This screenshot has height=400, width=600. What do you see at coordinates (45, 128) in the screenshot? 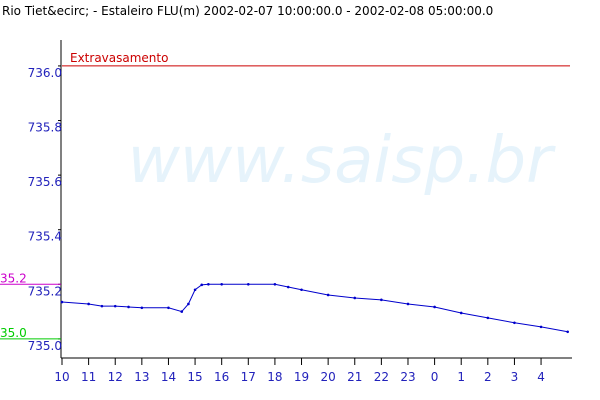
I see `y-tick-label: 735.8` at bounding box center [45, 128].